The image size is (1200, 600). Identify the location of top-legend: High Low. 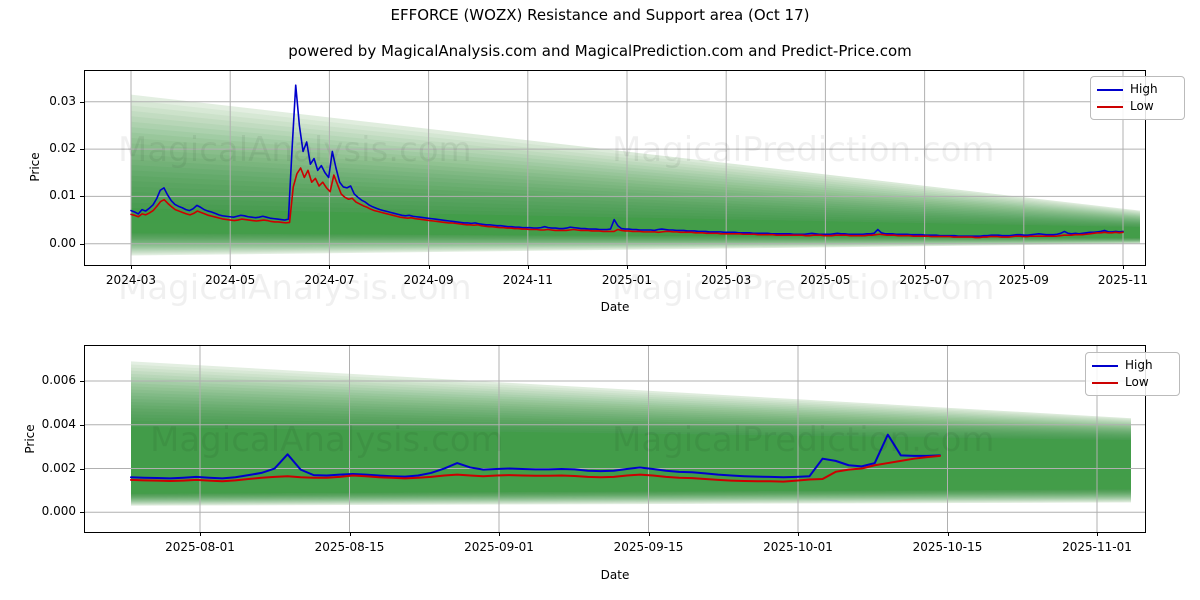
(1137, 98).